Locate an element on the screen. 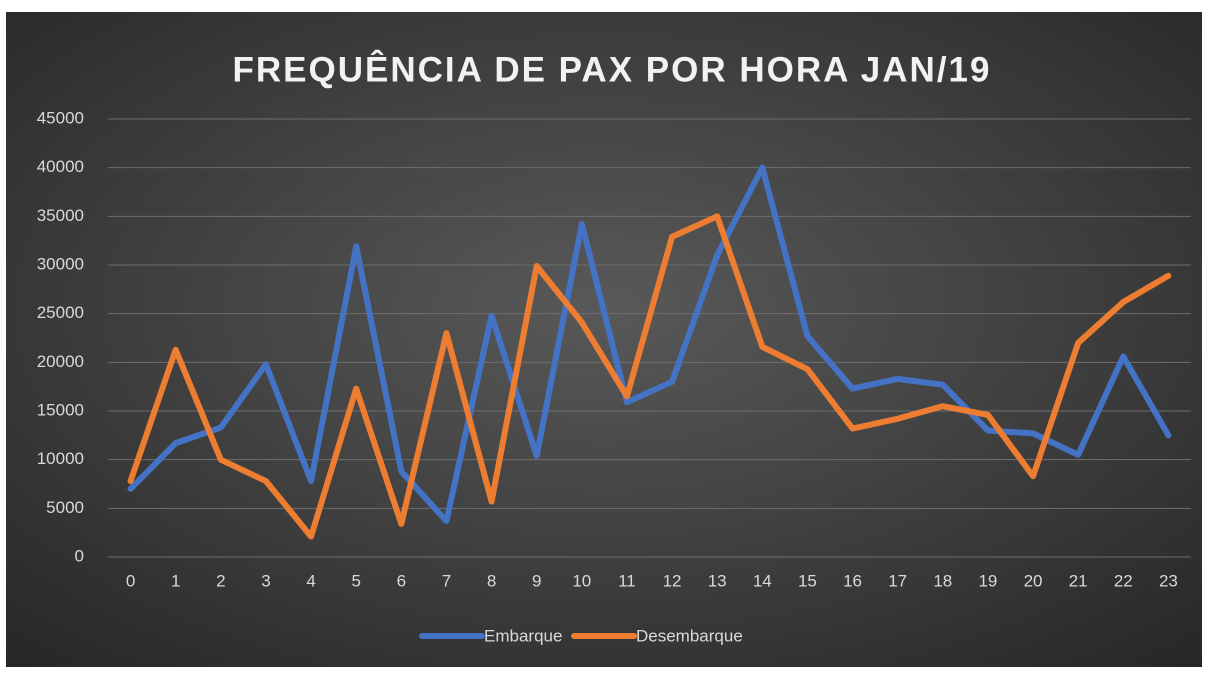 The height and width of the screenshot is (676, 1208). legend-label: Desembarque is located at coordinates (689, 635).